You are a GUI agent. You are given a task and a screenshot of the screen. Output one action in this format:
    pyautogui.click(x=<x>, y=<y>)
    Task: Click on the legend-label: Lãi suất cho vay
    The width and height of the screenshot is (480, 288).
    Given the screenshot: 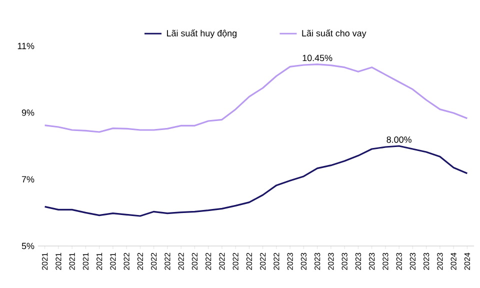 What is the action you would take?
    pyautogui.click(x=334, y=33)
    